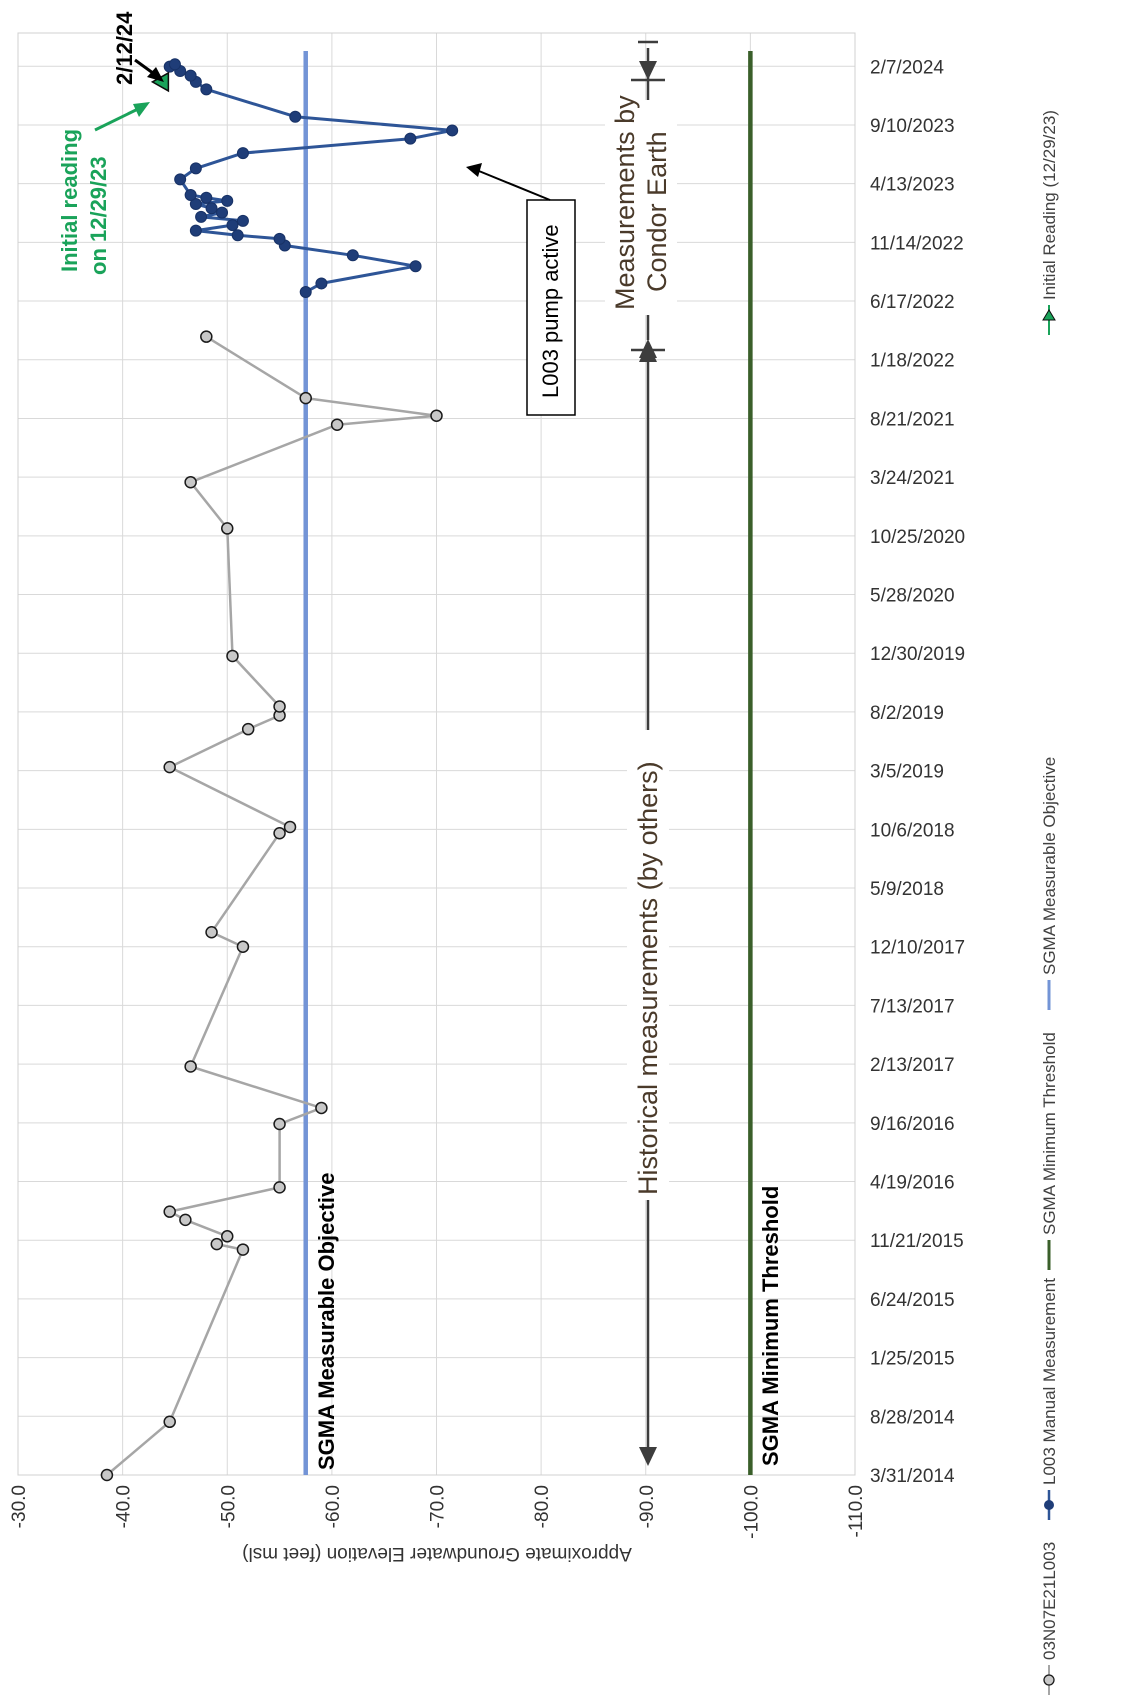 The image size is (1147, 1701). I want to click on x-tick-label: 1/18/2022, so click(912, 361).